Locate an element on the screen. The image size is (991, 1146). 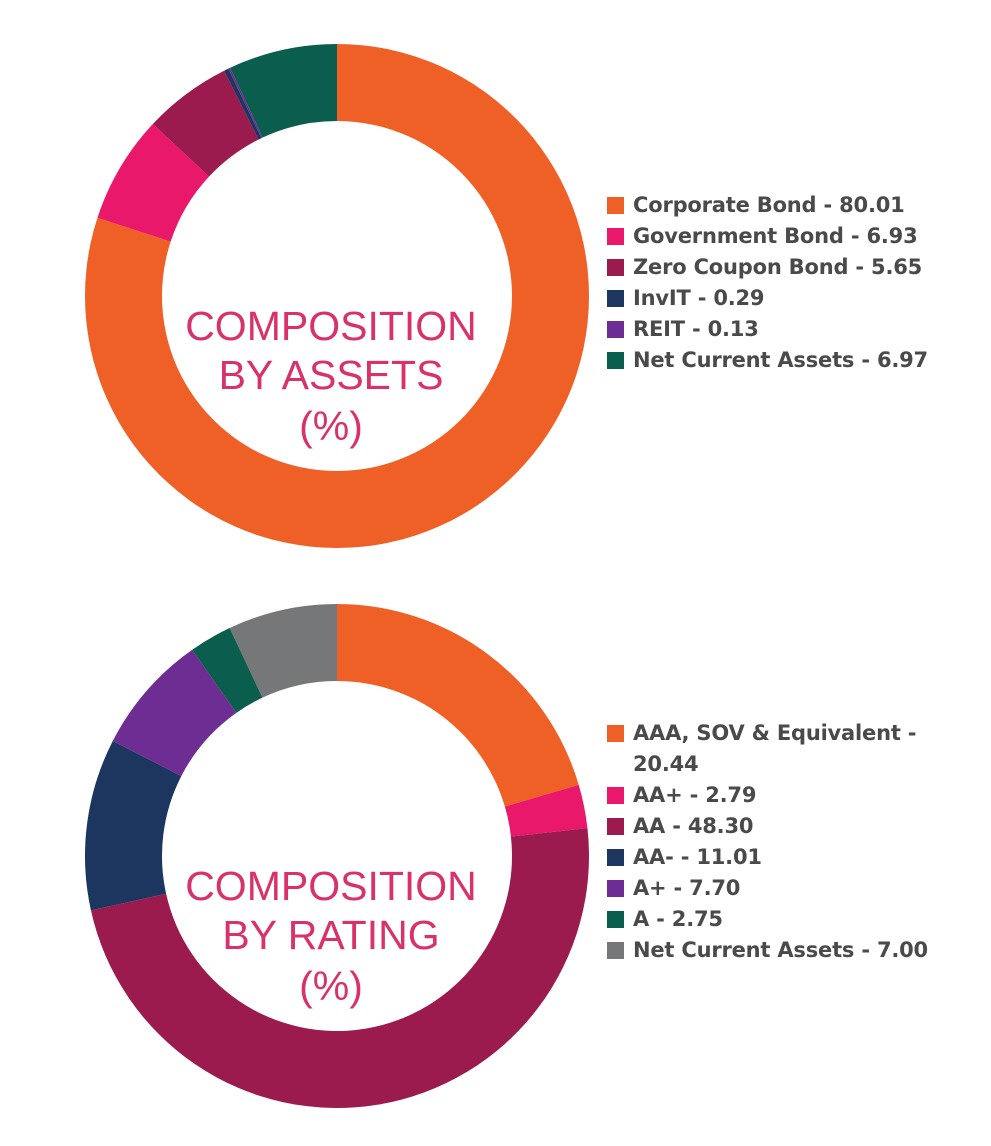
assets-legend-label: Net Current Assets - 6.97 is located at coordinates (780, 360).